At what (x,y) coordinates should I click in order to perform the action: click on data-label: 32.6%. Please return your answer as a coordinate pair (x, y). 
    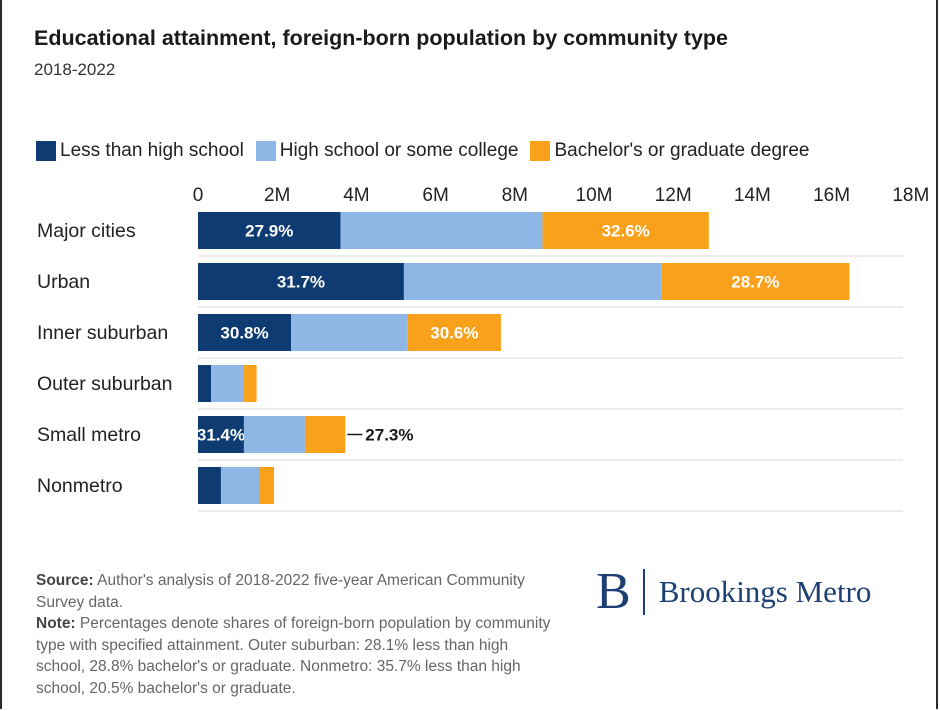
    Looking at the image, I should click on (626, 231).